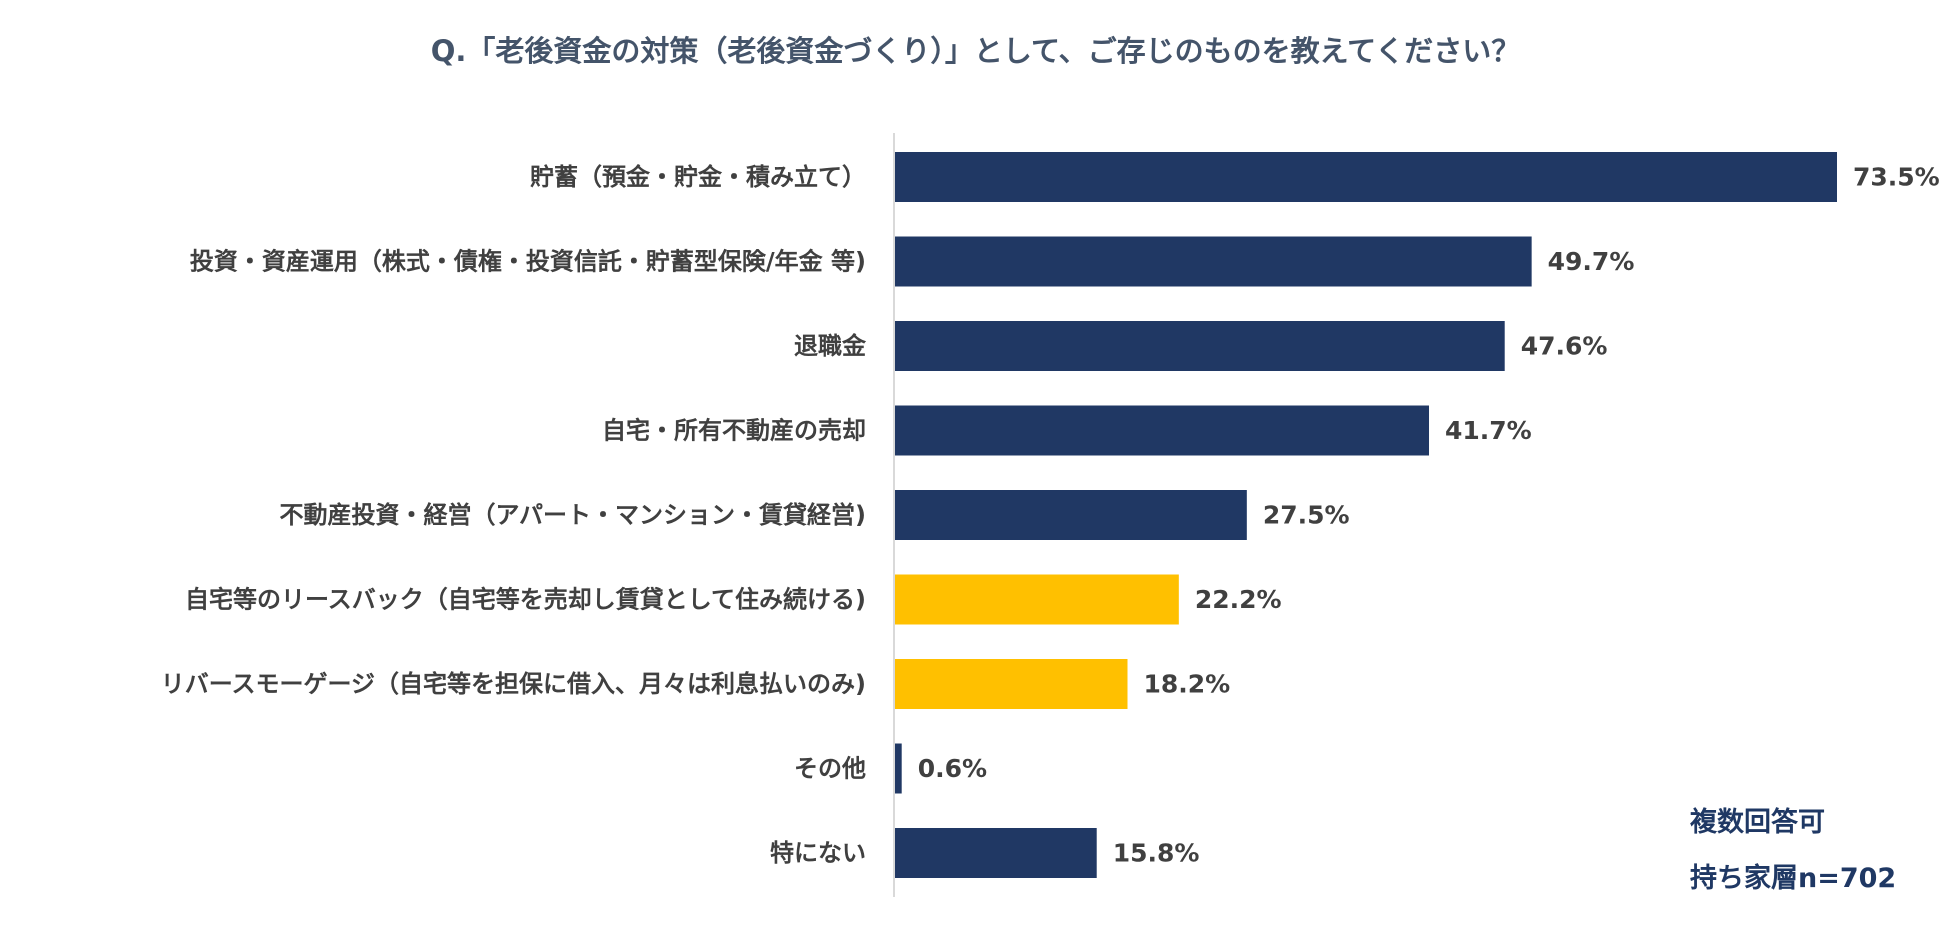  What do you see at coordinates (1591, 261) in the screenshot?
I see `value-label: 49.7%` at bounding box center [1591, 261].